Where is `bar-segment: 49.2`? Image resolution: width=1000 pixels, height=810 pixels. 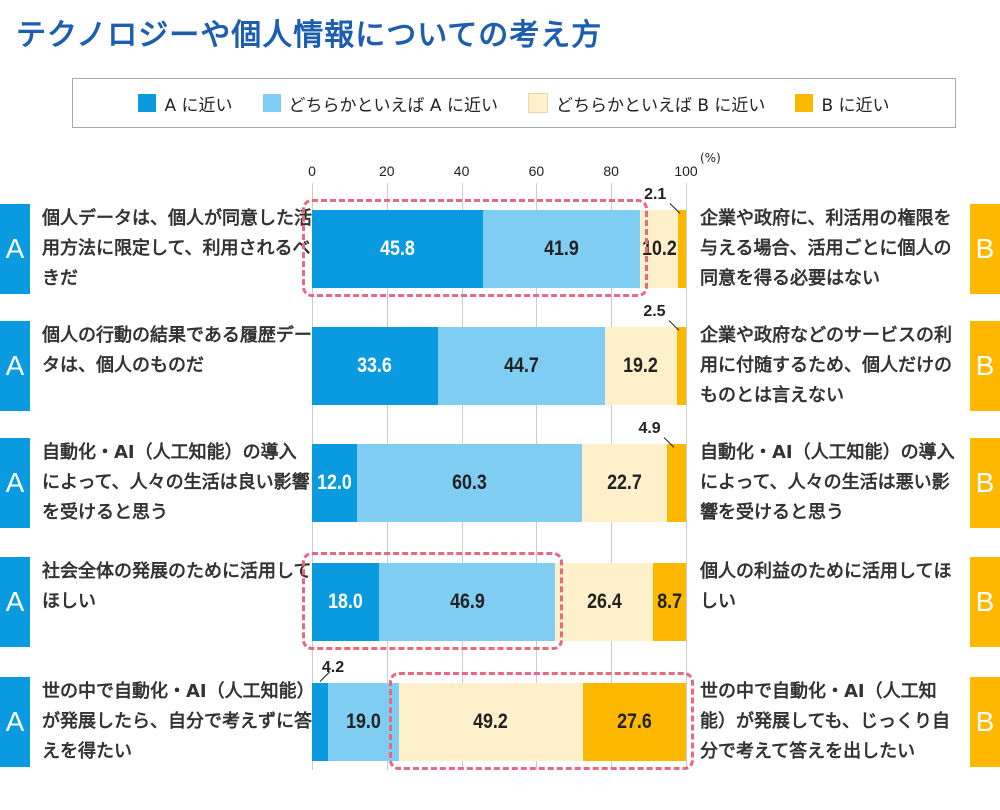 bar-segment: 49.2 is located at coordinates (490, 722).